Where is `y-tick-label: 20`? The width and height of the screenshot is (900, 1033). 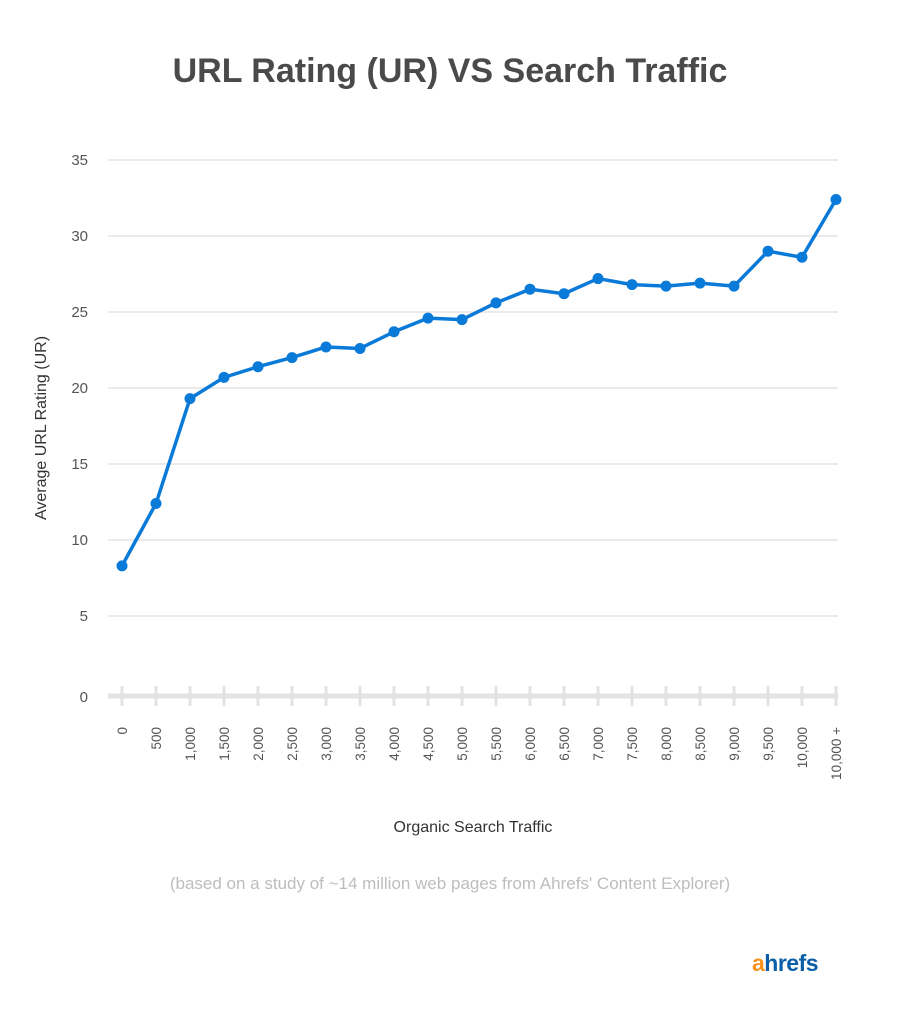 y-tick-label: 20 is located at coordinates (79, 388).